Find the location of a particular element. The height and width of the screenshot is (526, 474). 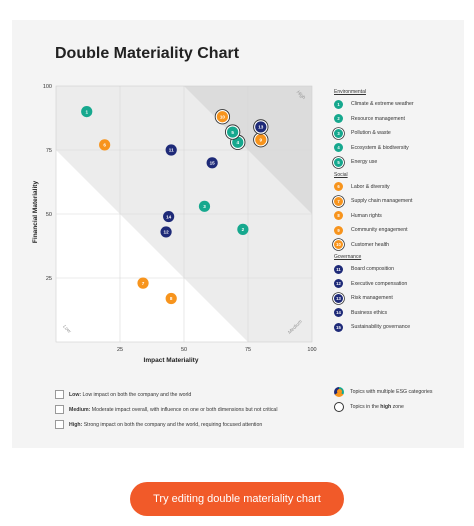

legend-marker: 10 is located at coordinates (338, 245).